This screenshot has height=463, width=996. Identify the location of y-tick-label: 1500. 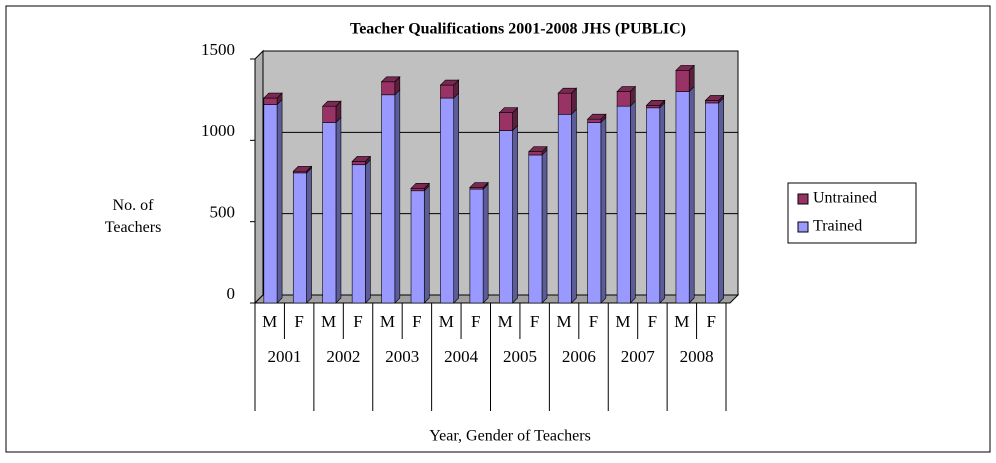
(218, 49).